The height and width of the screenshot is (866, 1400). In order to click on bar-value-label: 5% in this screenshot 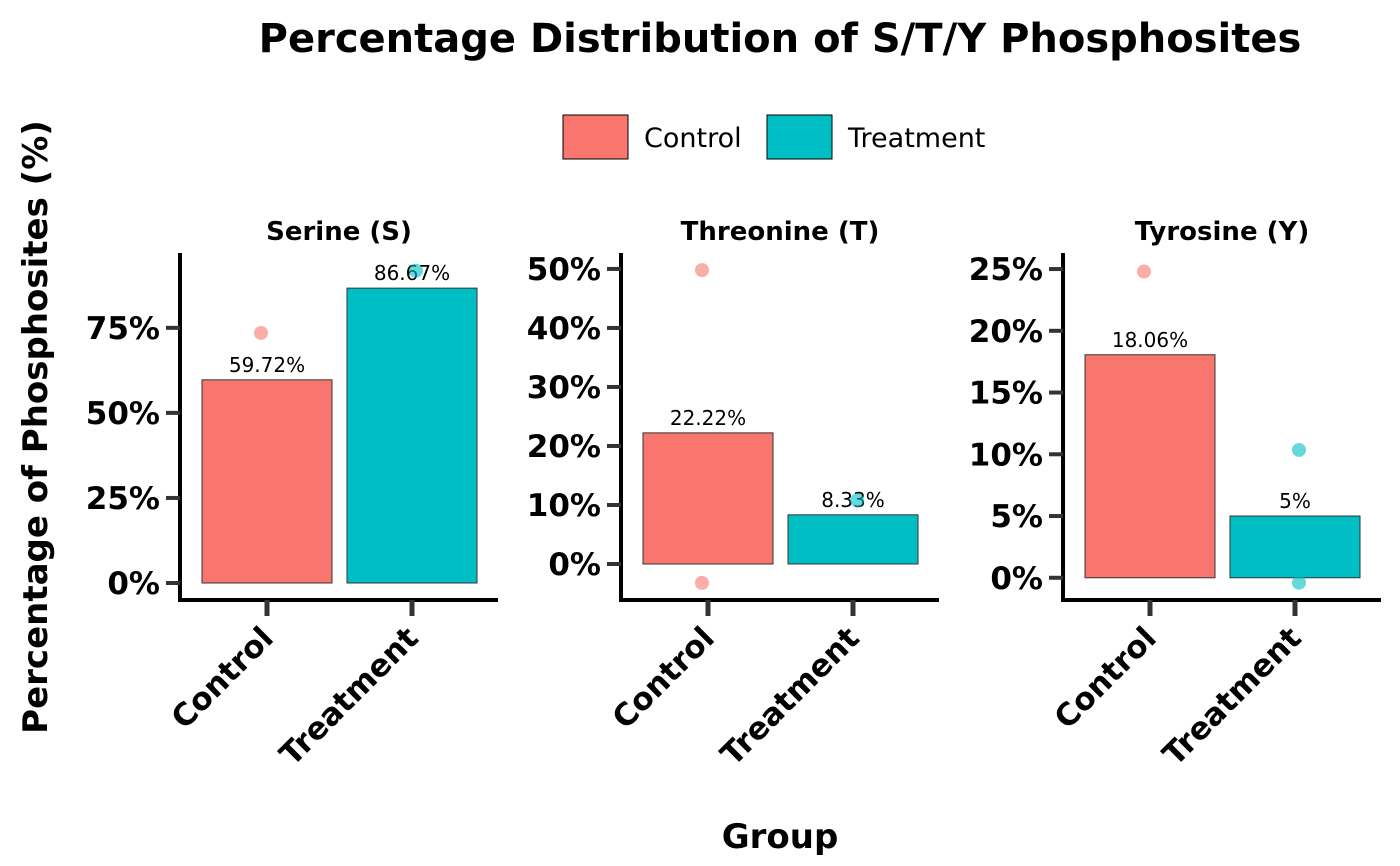, I will do `click(1295, 501)`.